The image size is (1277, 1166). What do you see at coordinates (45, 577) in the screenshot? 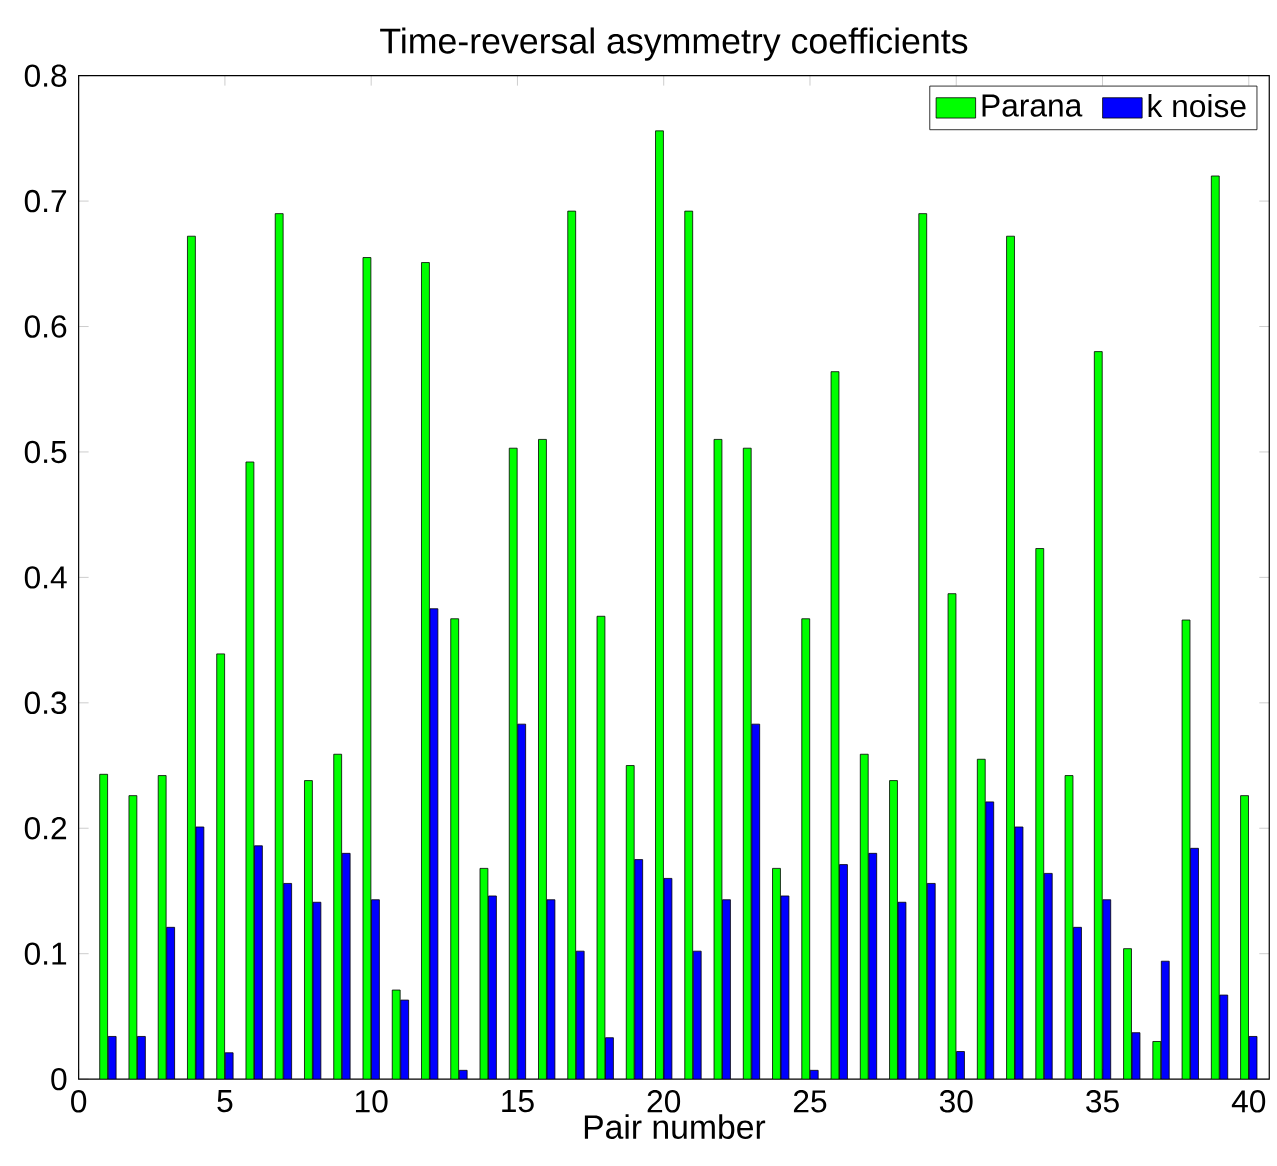
I see `y-tick-label: 0.4` at bounding box center [45, 577].